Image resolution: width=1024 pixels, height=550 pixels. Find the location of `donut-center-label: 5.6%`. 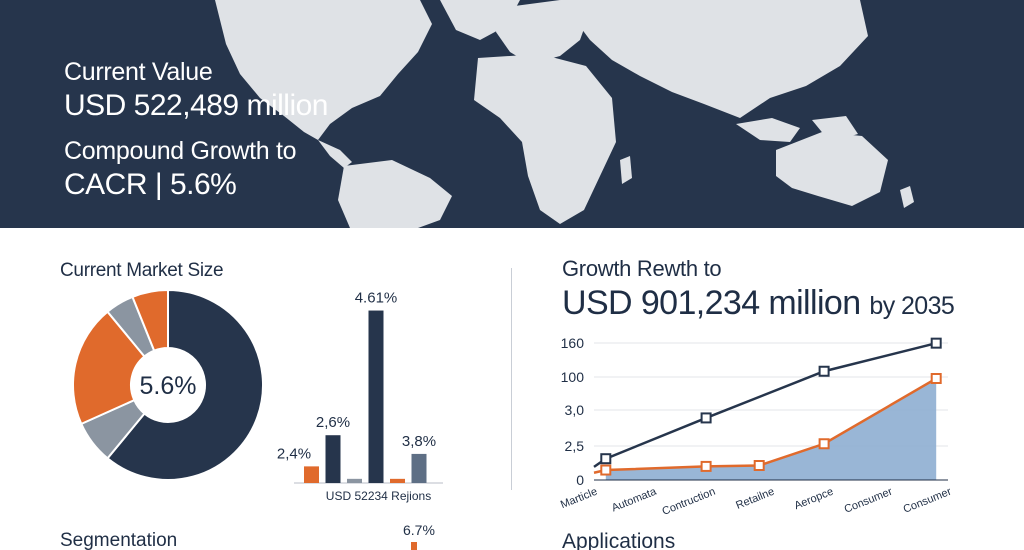

donut-center-label: 5.6% is located at coordinates (168, 386).